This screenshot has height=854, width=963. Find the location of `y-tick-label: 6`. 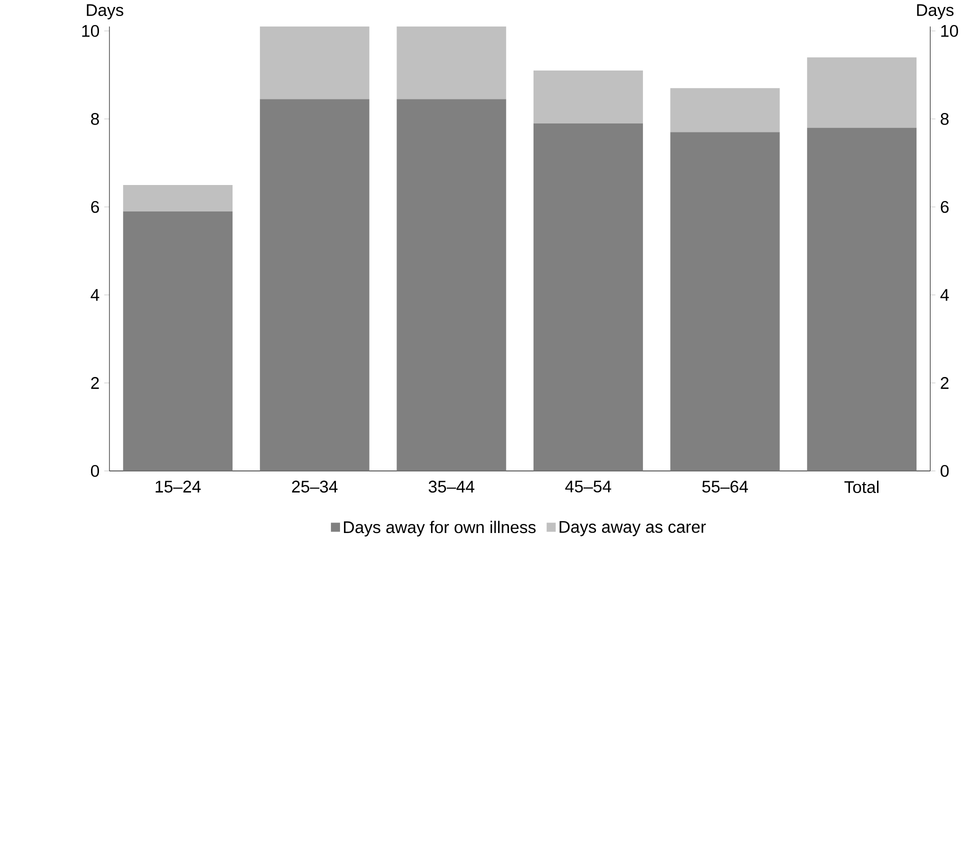

y-tick-label: 6 is located at coordinates (95, 207).